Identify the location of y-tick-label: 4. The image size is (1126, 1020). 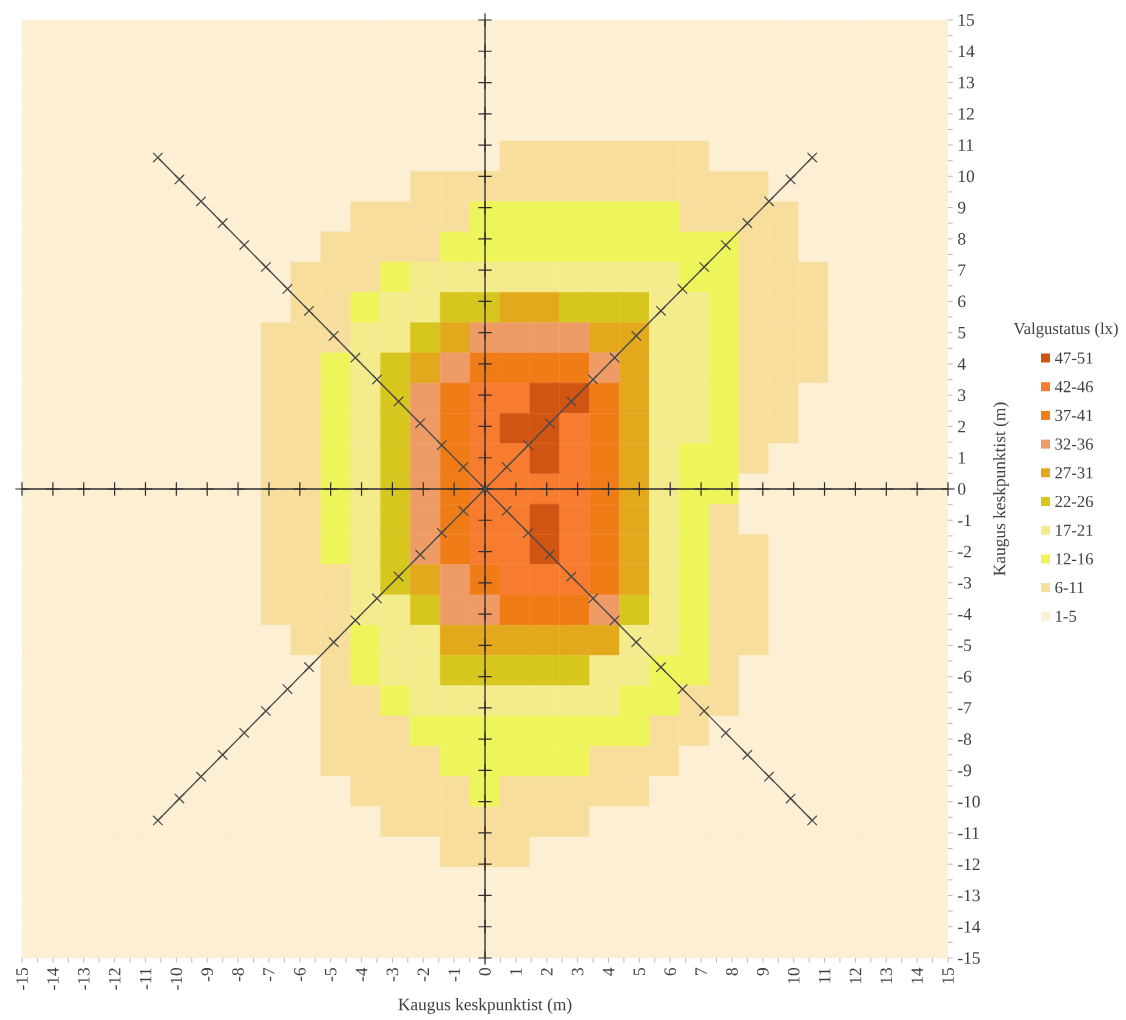
(961, 364).